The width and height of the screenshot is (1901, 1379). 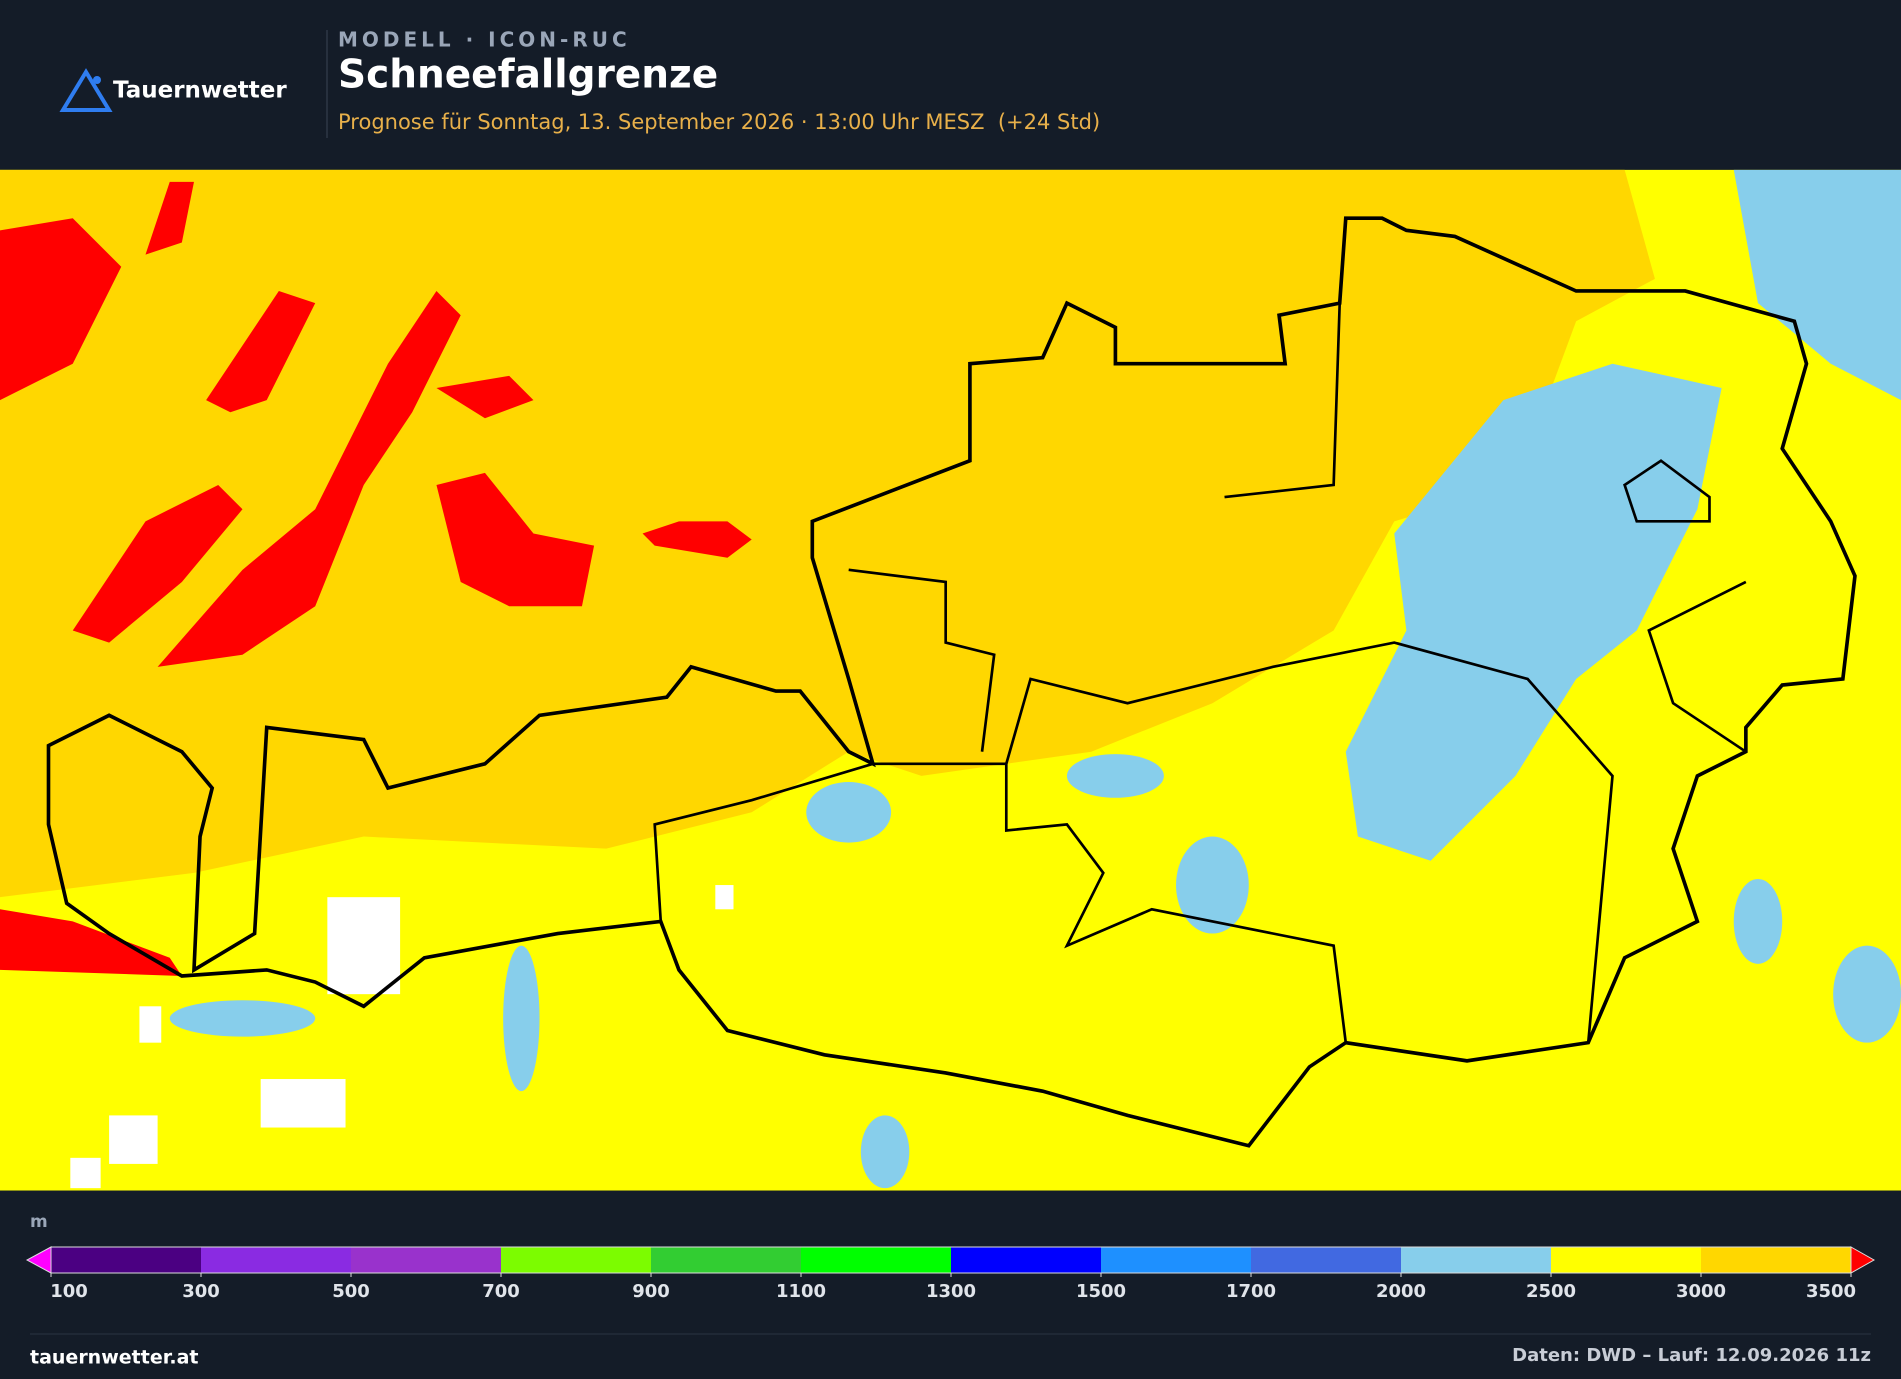 I want to click on colorbar-unit: m, so click(x=39, y=1222).